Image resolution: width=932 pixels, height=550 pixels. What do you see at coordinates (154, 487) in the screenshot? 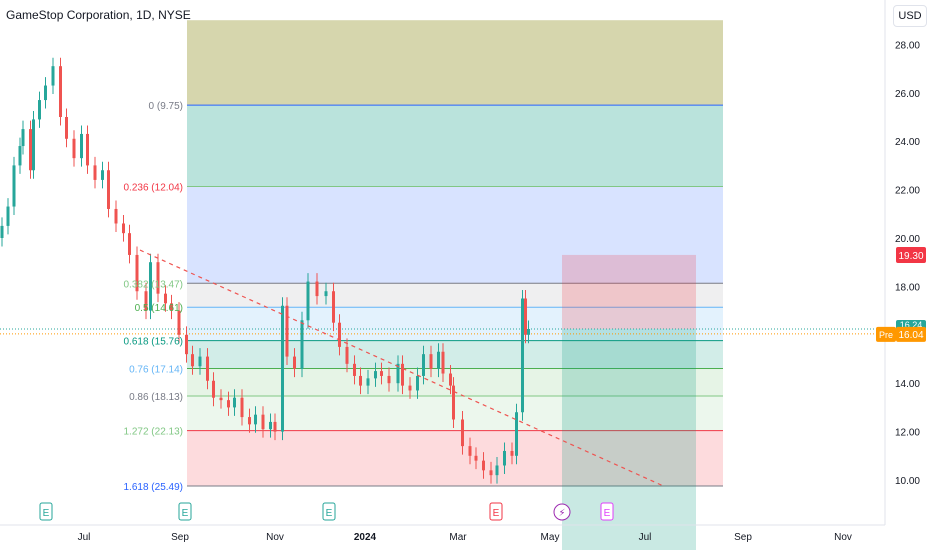
I see `fib-label: 1.618 (25.49)` at bounding box center [154, 487].